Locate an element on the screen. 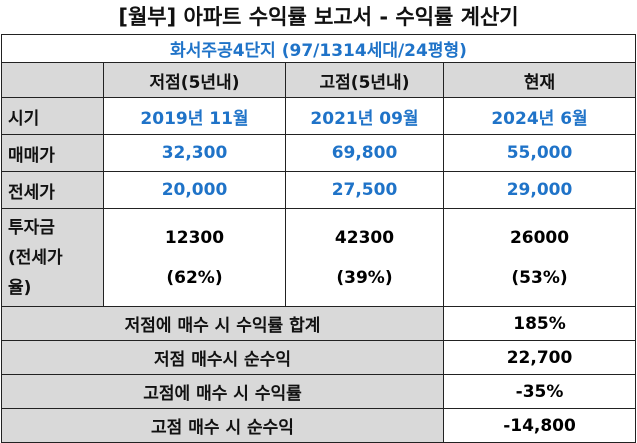 This screenshot has height=443, width=637. column-header: 저점(5년내) is located at coordinates (194, 80).